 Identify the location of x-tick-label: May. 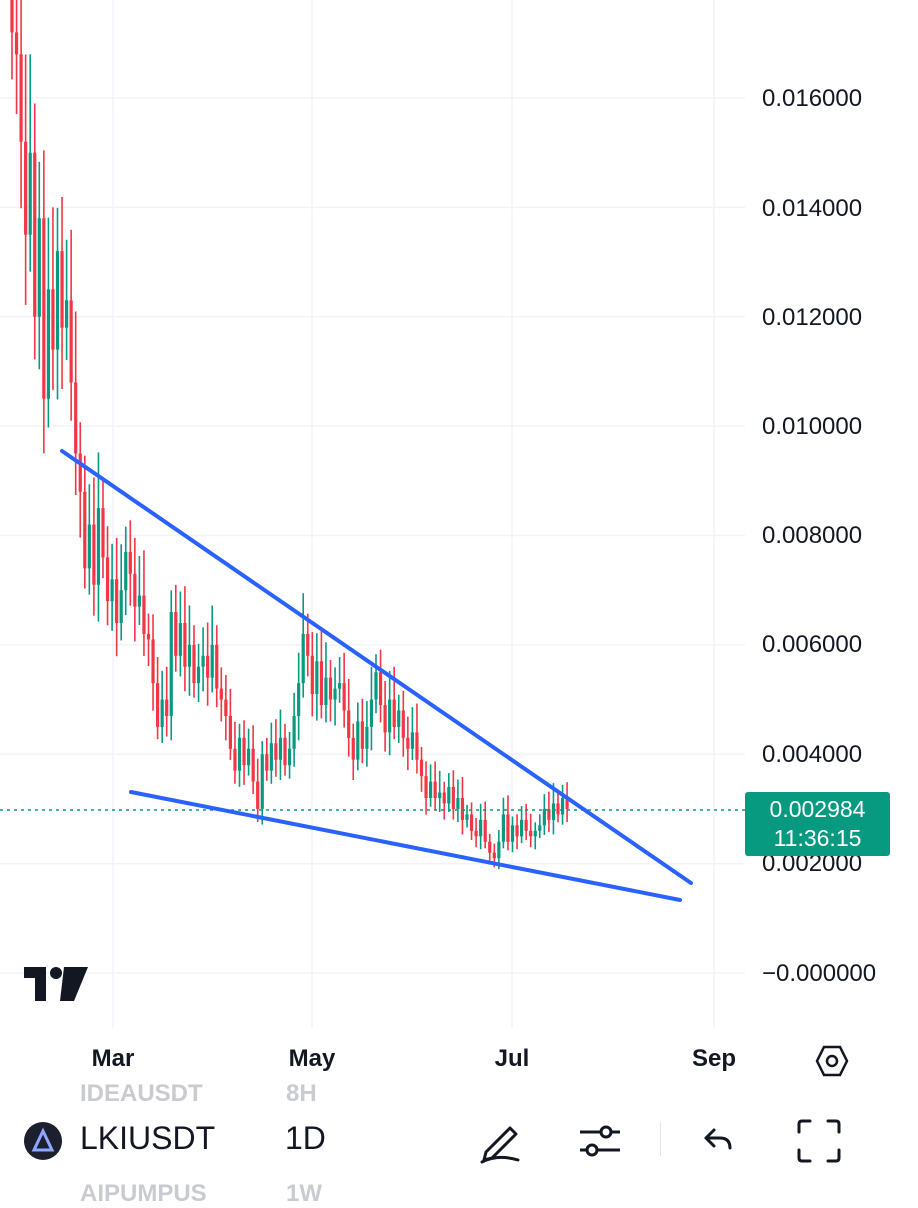
(312, 1058).